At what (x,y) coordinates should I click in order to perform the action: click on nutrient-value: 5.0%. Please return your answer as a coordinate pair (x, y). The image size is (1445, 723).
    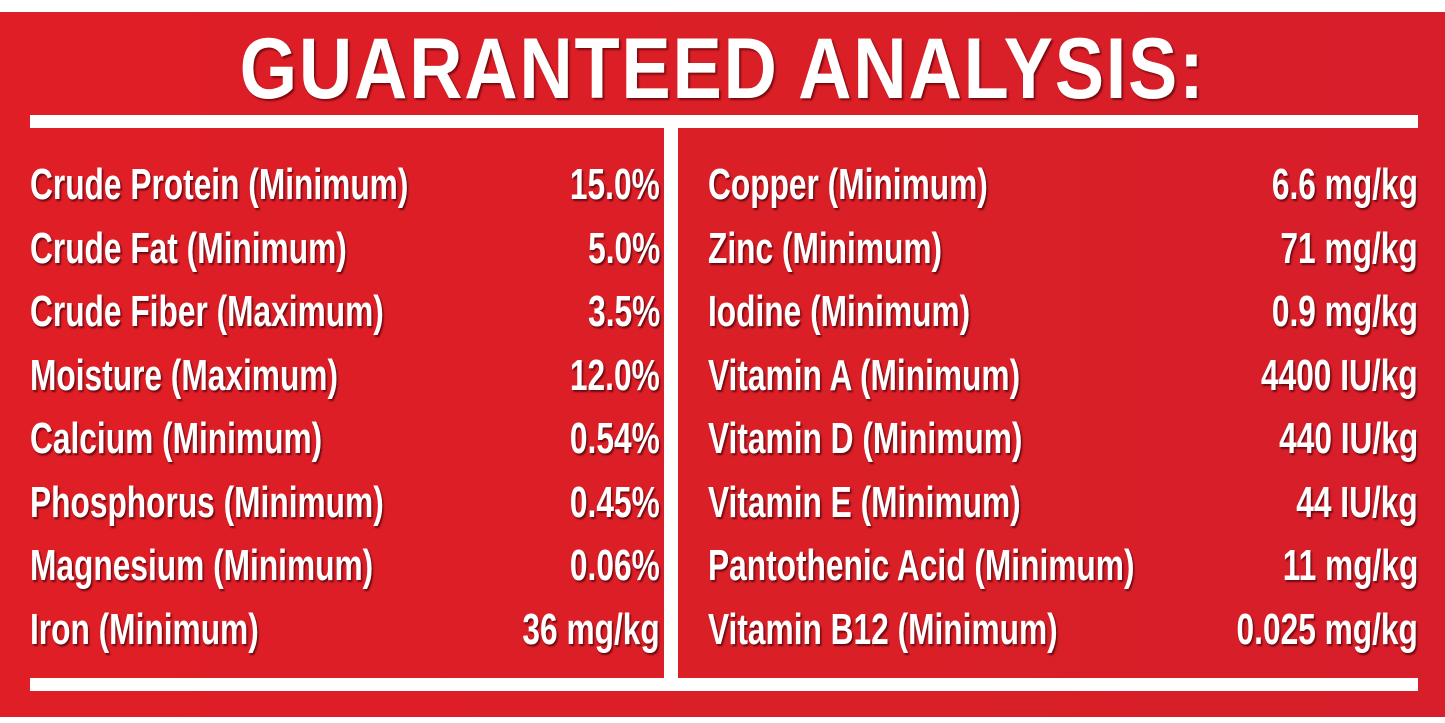
    Looking at the image, I should click on (623, 248).